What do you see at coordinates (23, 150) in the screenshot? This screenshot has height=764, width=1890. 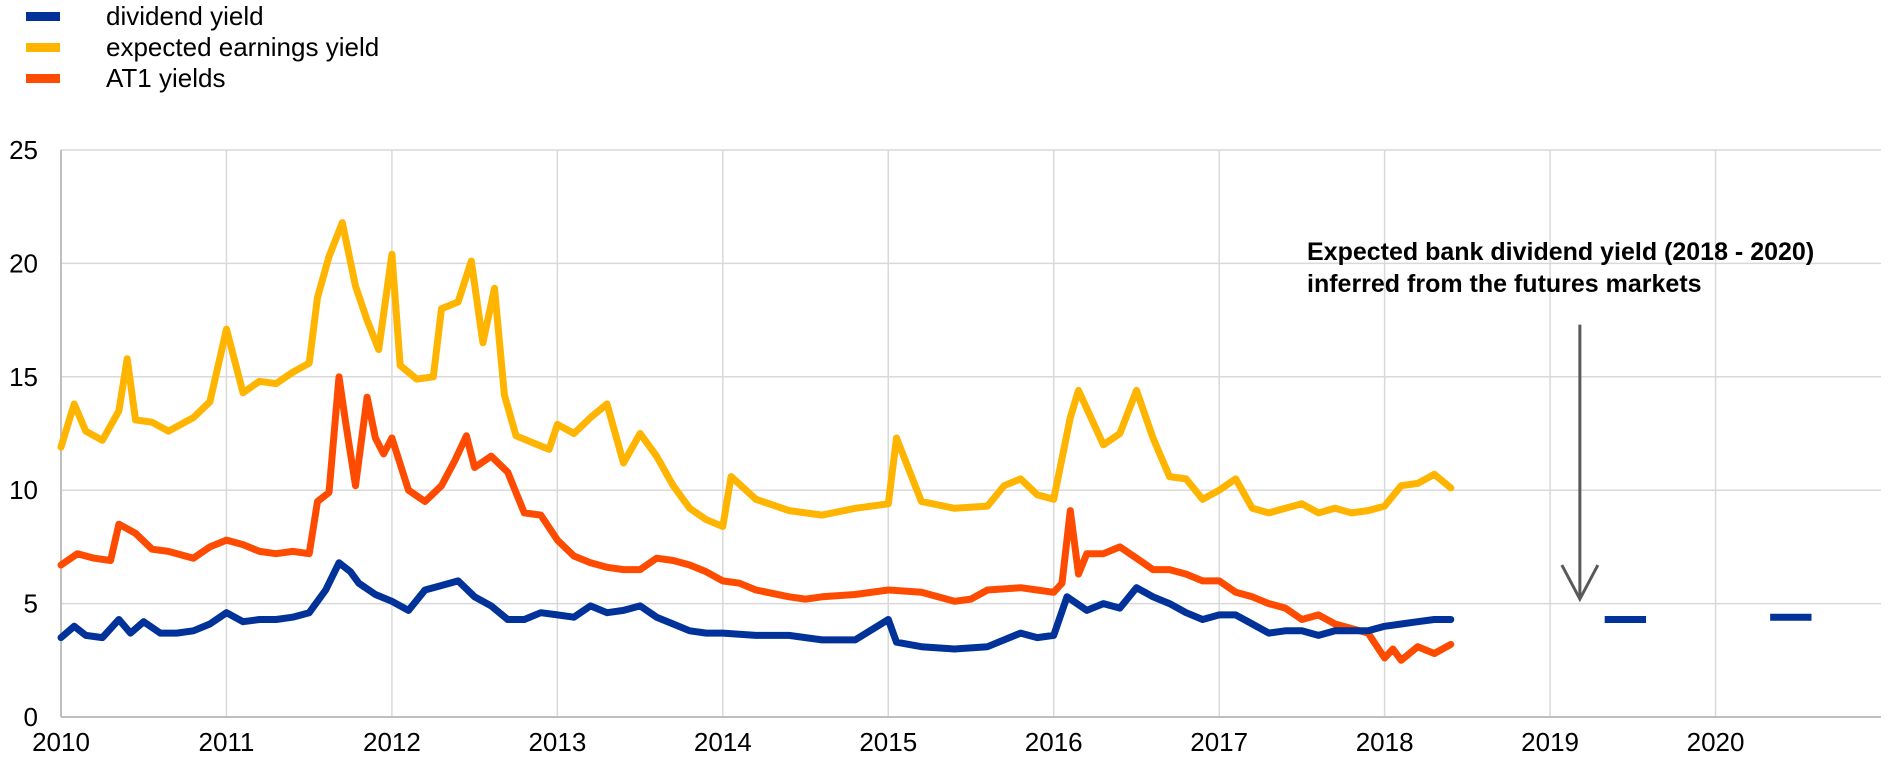 I see `y-tick-label-25: 25` at bounding box center [23, 150].